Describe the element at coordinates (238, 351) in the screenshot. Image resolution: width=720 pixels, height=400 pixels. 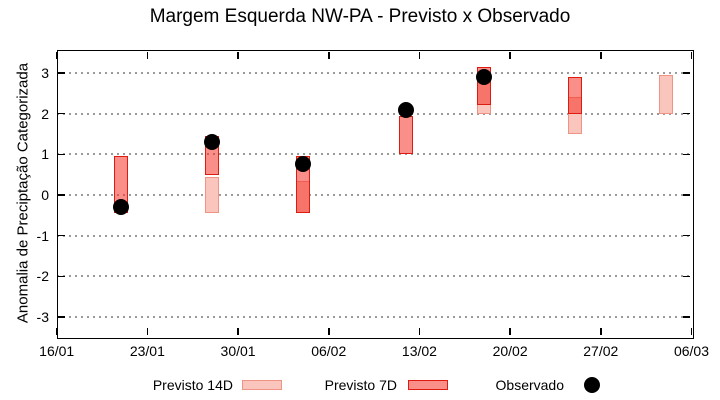
I see `x-tick-label: 30/01` at that location.